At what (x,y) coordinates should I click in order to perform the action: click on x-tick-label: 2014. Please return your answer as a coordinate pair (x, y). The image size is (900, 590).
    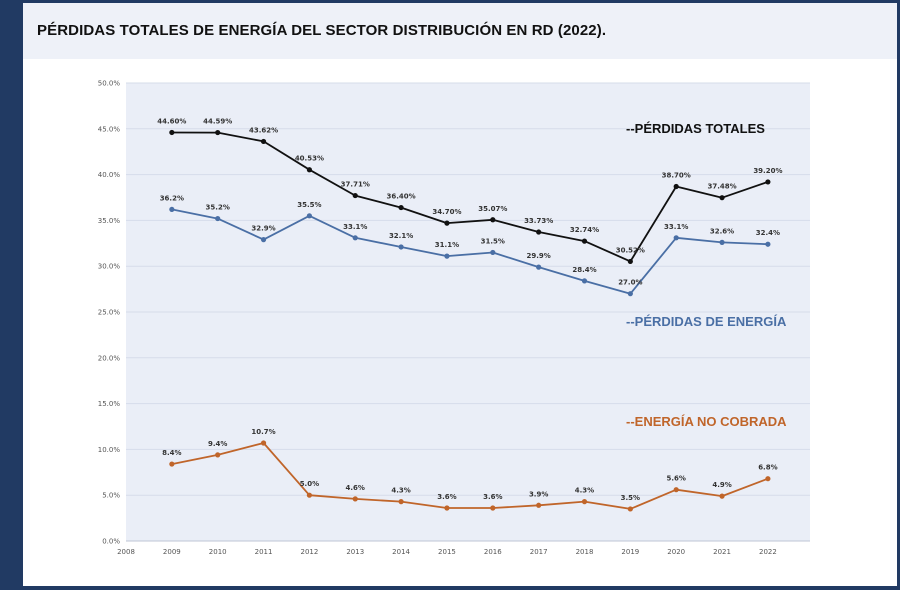
    Looking at the image, I should click on (401, 552).